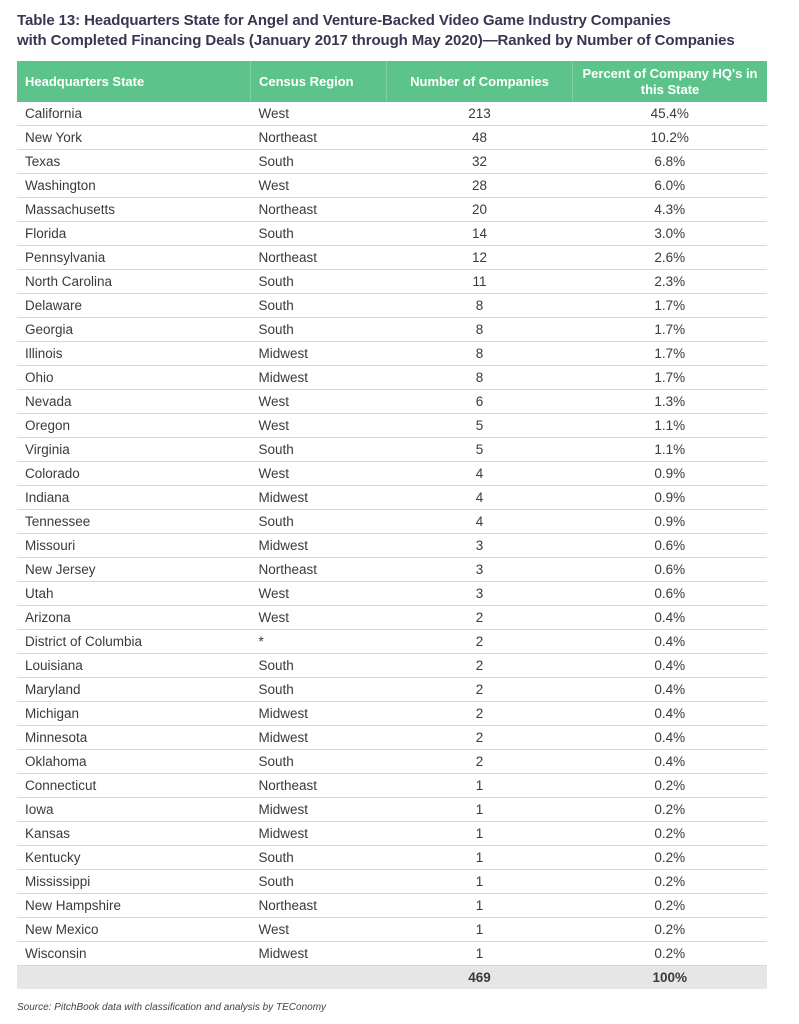  Describe the element at coordinates (669, 233) in the screenshot. I see `cell-percent: 3.0%` at that location.